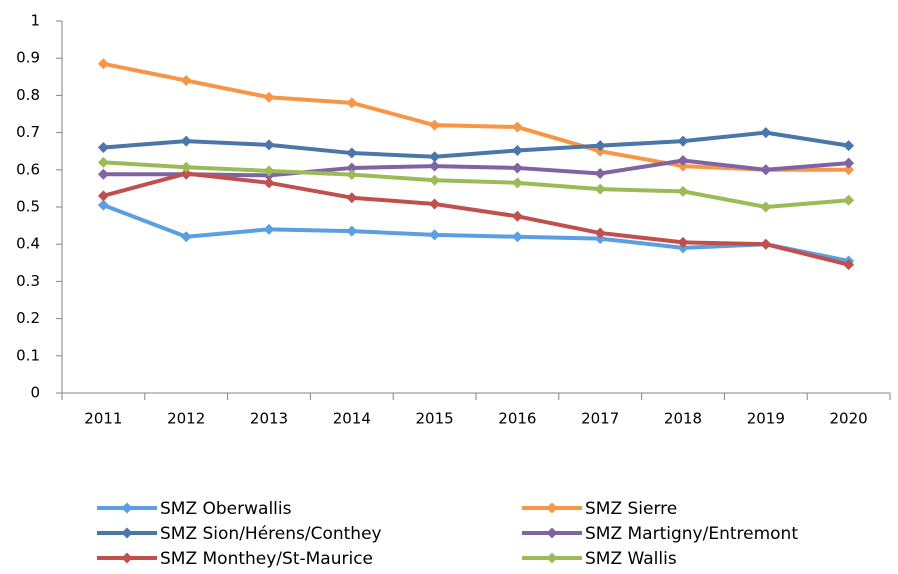  I want to click on x-tick-label: 2014, so click(352, 419).